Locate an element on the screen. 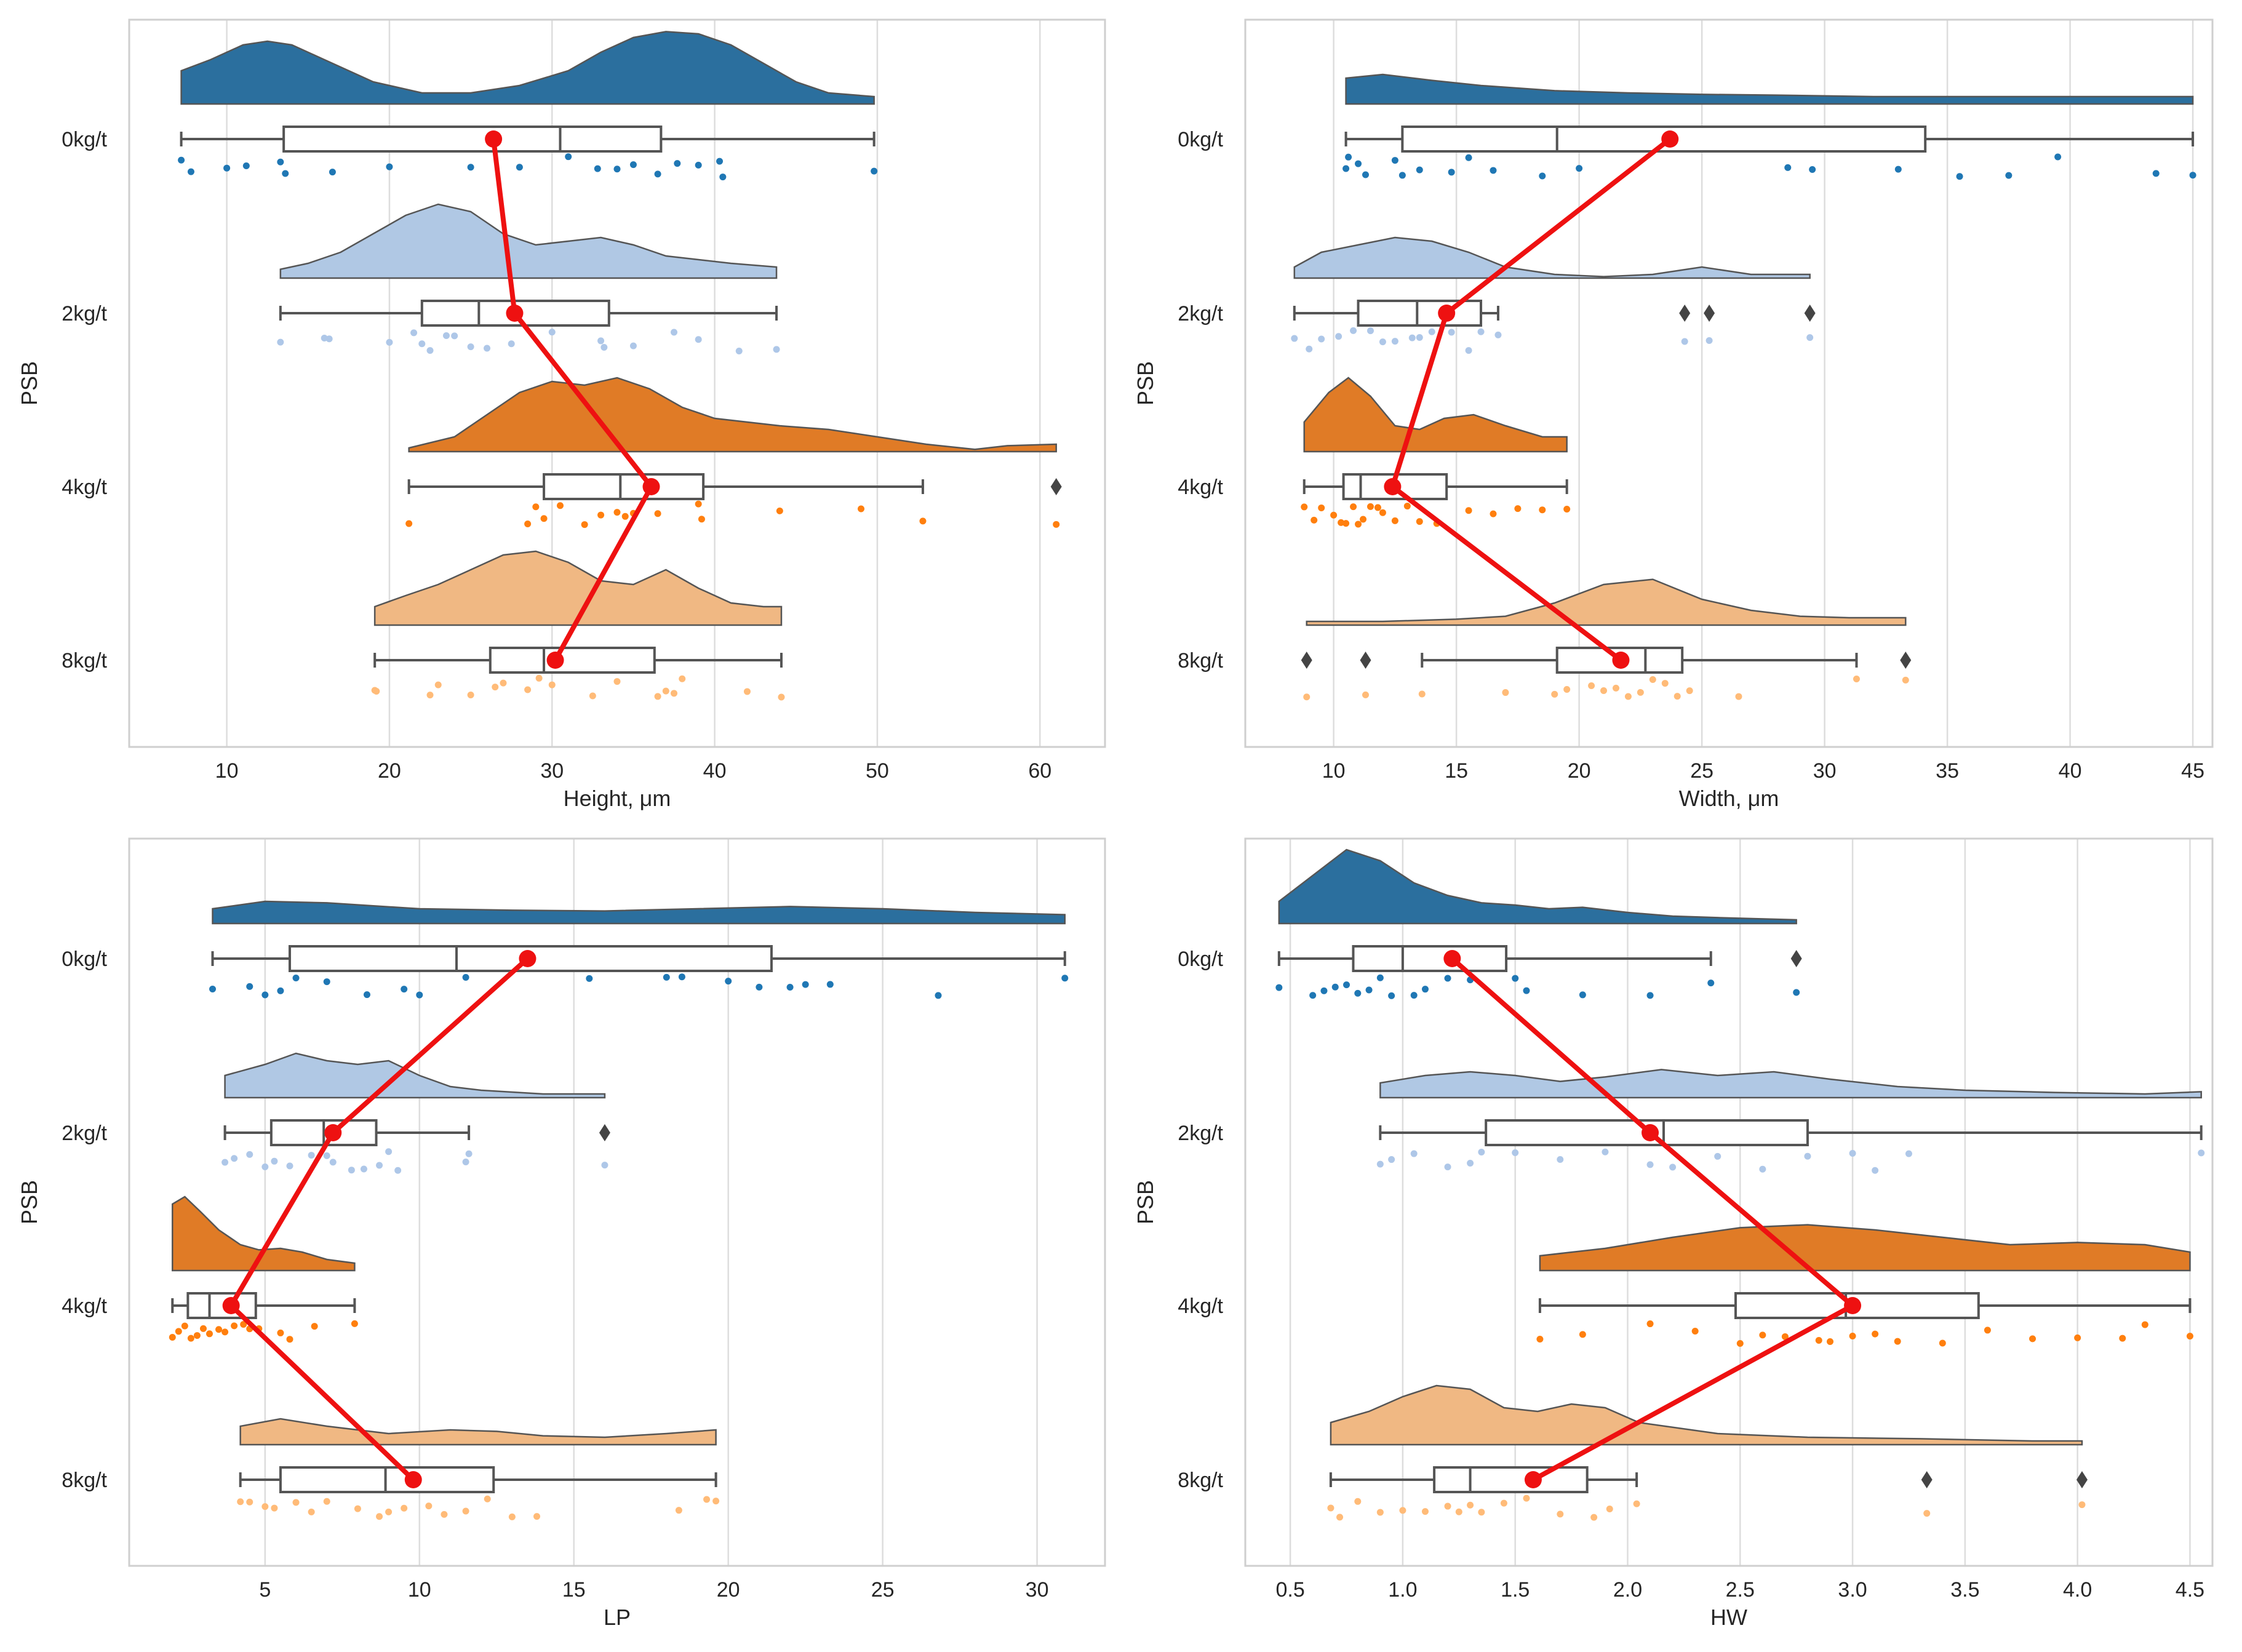 This screenshot has height=1652, width=2242. mean-line is located at coordinates (379, 1219).